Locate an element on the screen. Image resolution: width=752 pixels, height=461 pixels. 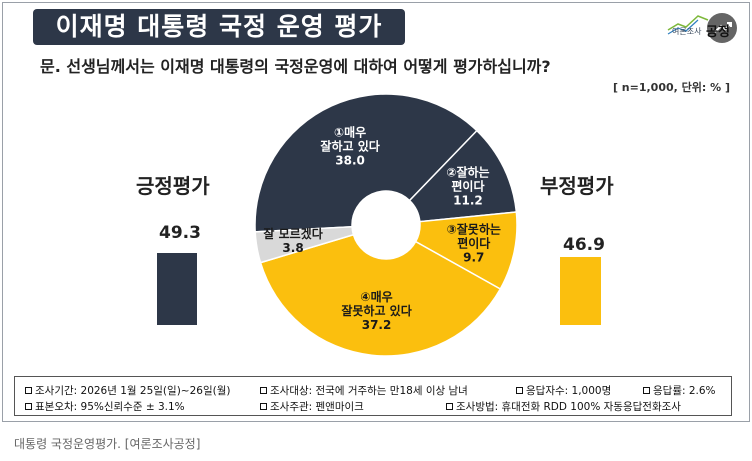
slice-label-2: ②잘하는 is located at coordinates (467, 172).